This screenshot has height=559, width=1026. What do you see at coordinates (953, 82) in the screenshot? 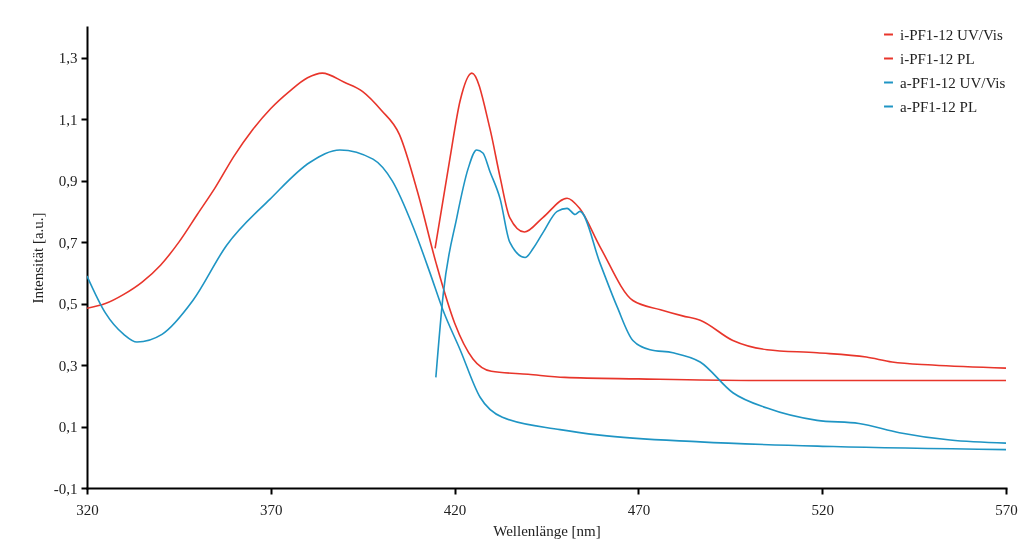
I see `legend-label: a-PF1-12 UV/Vis` at bounding box center [953, 82].